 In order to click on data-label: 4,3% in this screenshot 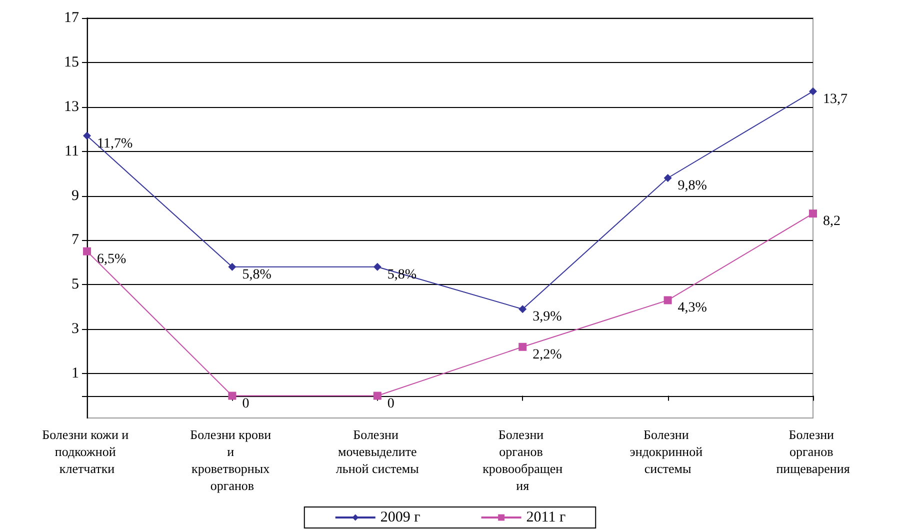, I will do `click(693, 308)`.